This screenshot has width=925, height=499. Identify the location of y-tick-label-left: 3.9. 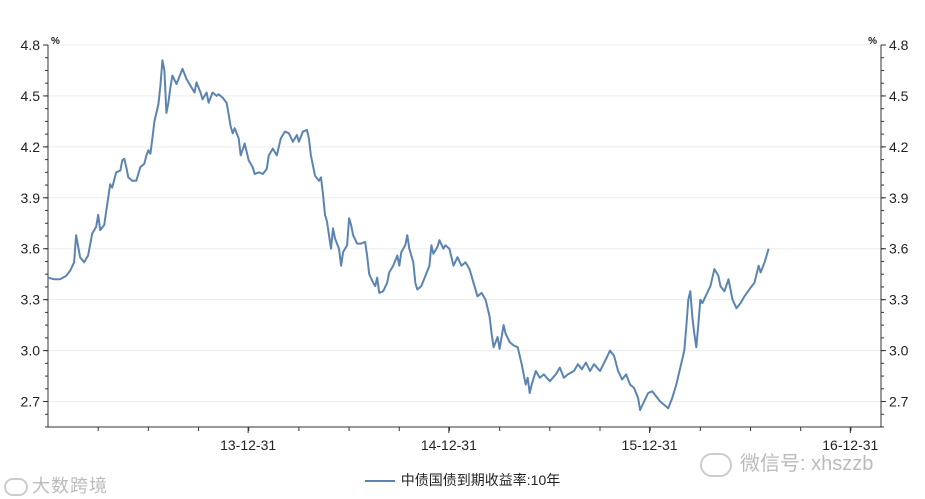
(31, 198).